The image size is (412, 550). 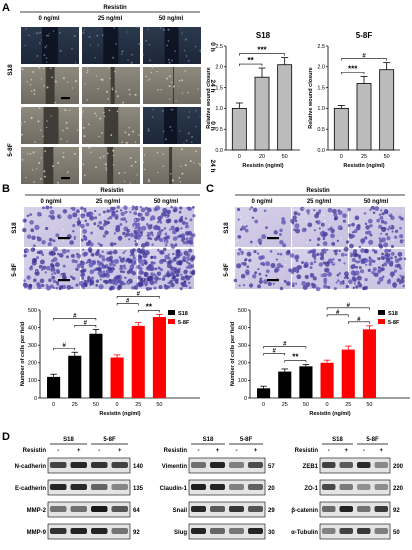 What do you see at coordinates (263, 269) in the screenshot?
I see `micrograph-frame` at bounding box center [263, 269].